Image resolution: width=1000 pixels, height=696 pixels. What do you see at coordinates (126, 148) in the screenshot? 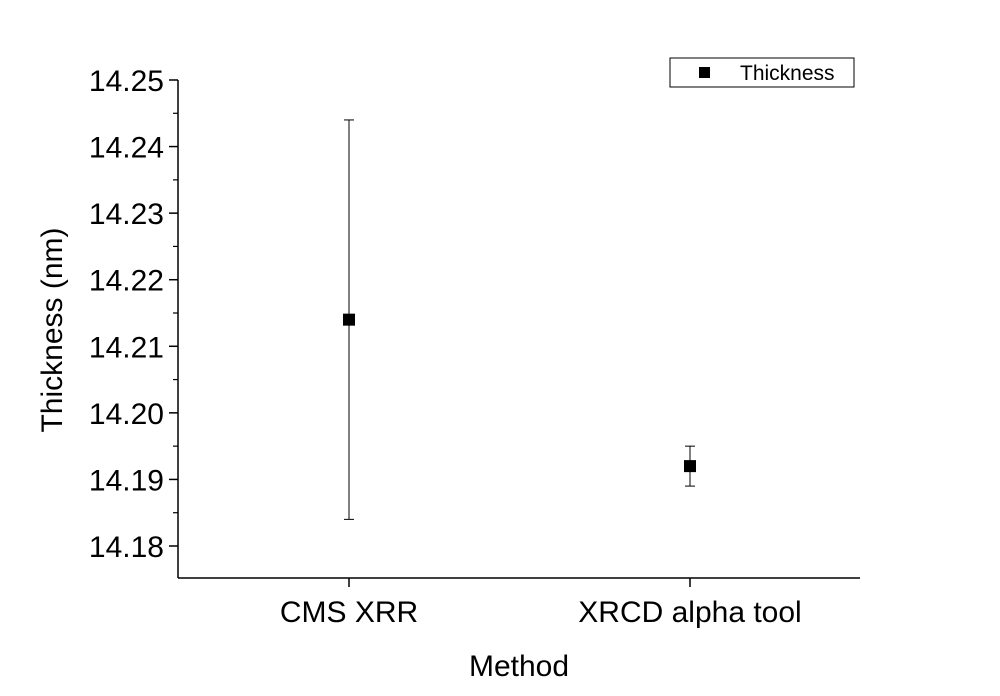
I see `y-tick-label: 14.24` at bounding box center [126, 148].